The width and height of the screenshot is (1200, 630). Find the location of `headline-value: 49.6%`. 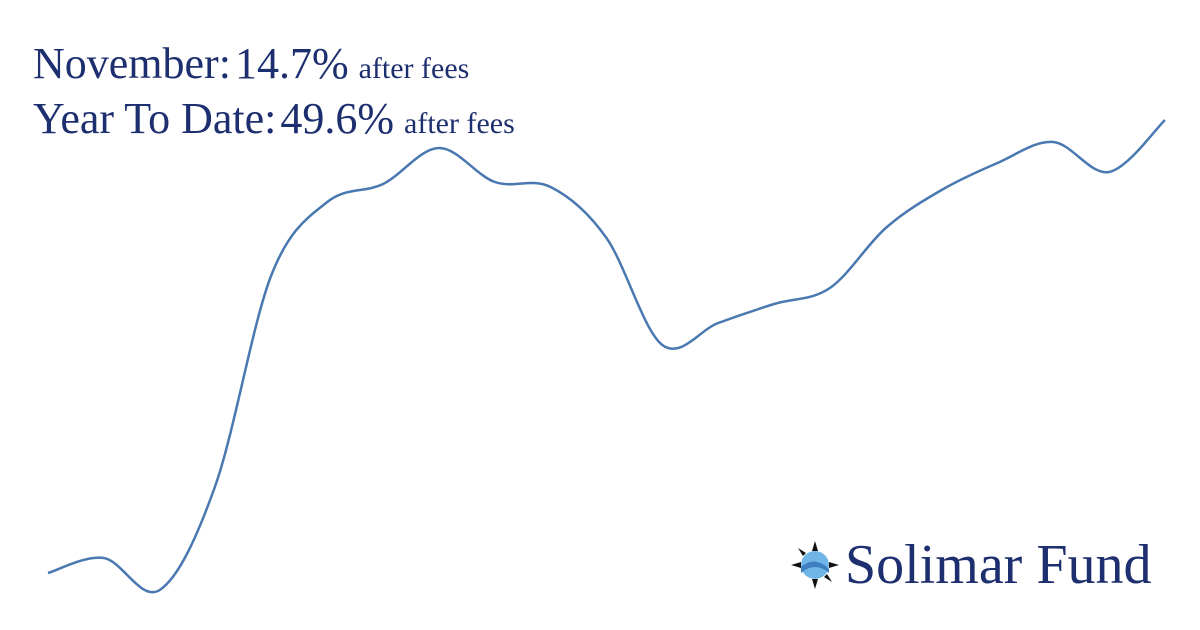

headline-value: 49.6% is located at coordinates (337, 118).